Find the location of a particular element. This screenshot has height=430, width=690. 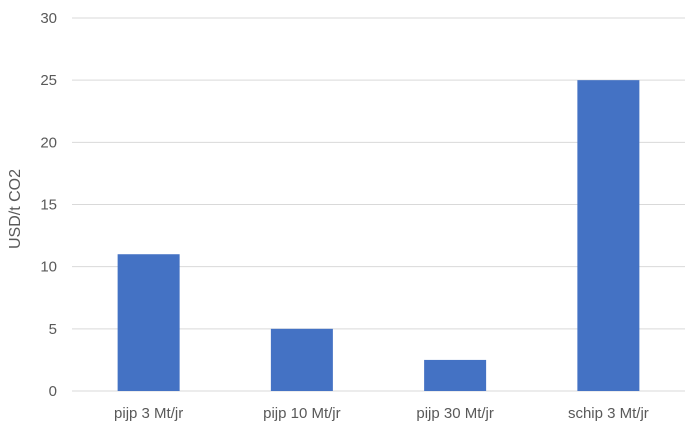

y-axis-ticks: 0 5 10 15 20 25 30 is located at coordinates (48, 205).